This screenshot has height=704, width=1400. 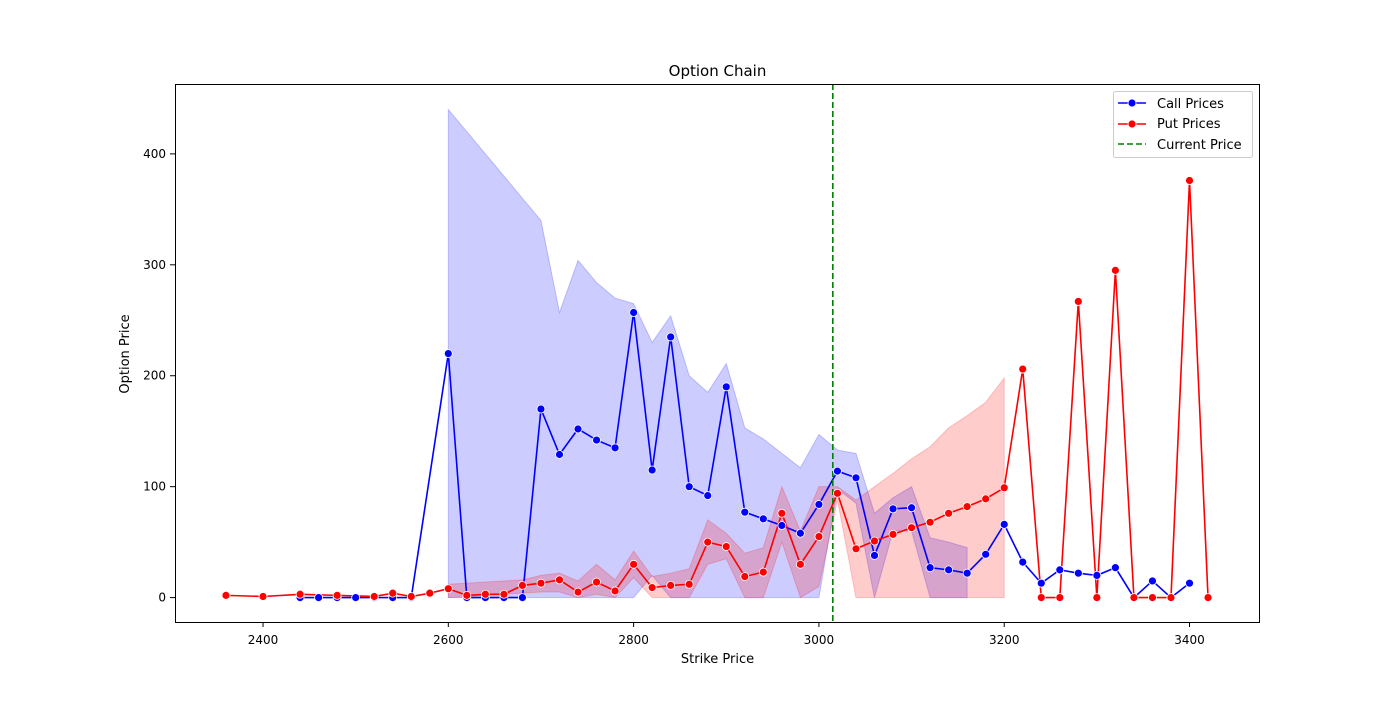 What do you see at coordinates (1189, 640) in the screenshot?
I see `x-tick-label: 3400` at bounding box center [1189, 640].